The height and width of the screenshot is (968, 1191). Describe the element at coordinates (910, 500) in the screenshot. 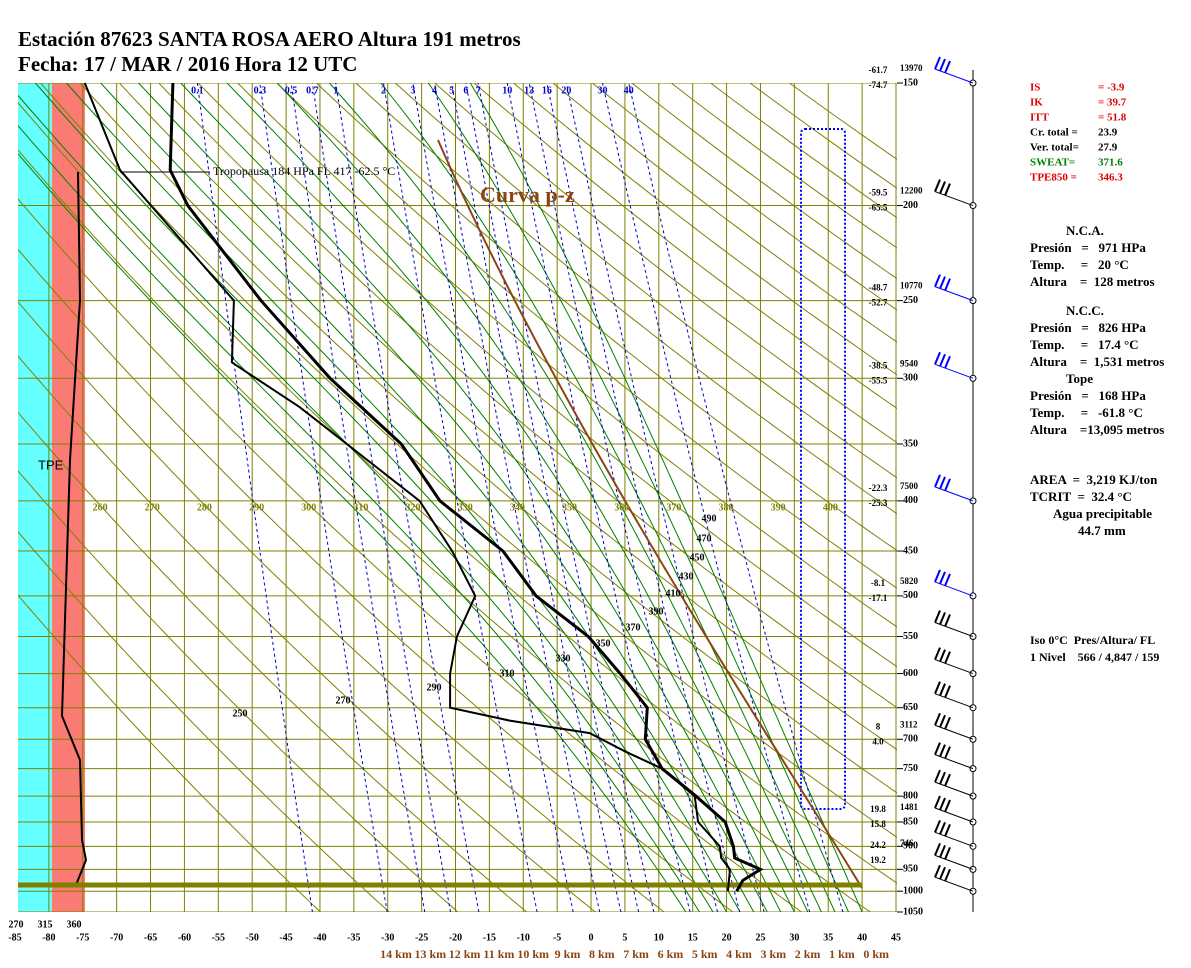

I see `y-tick-label: 400` at that location.